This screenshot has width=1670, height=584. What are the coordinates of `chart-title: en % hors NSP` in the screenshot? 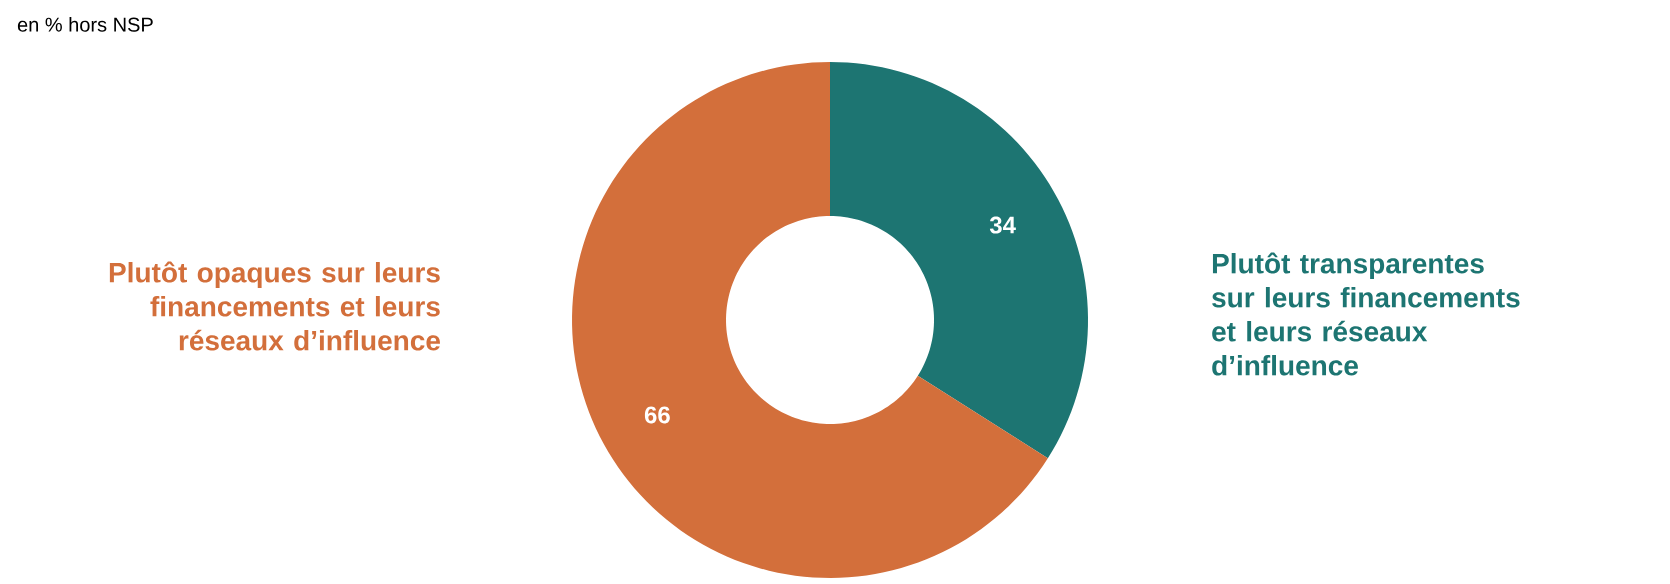 It's located at (85, 24).